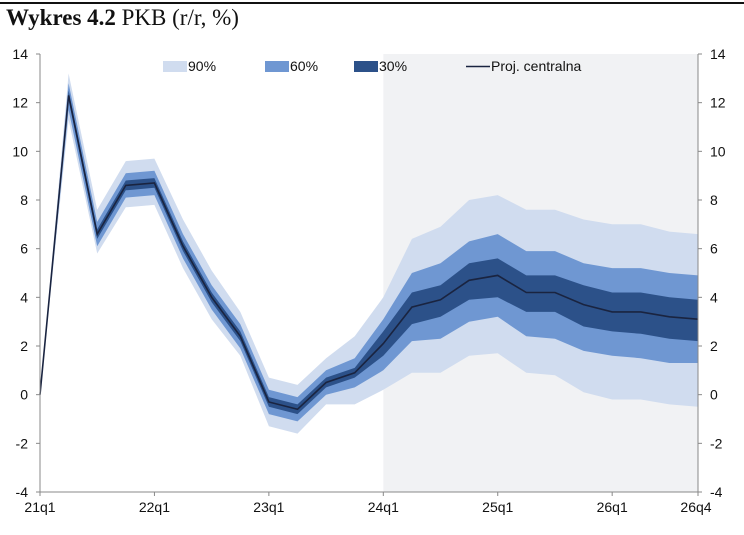  I want to click on y-tick-label-left: 12, so click(20, 103).